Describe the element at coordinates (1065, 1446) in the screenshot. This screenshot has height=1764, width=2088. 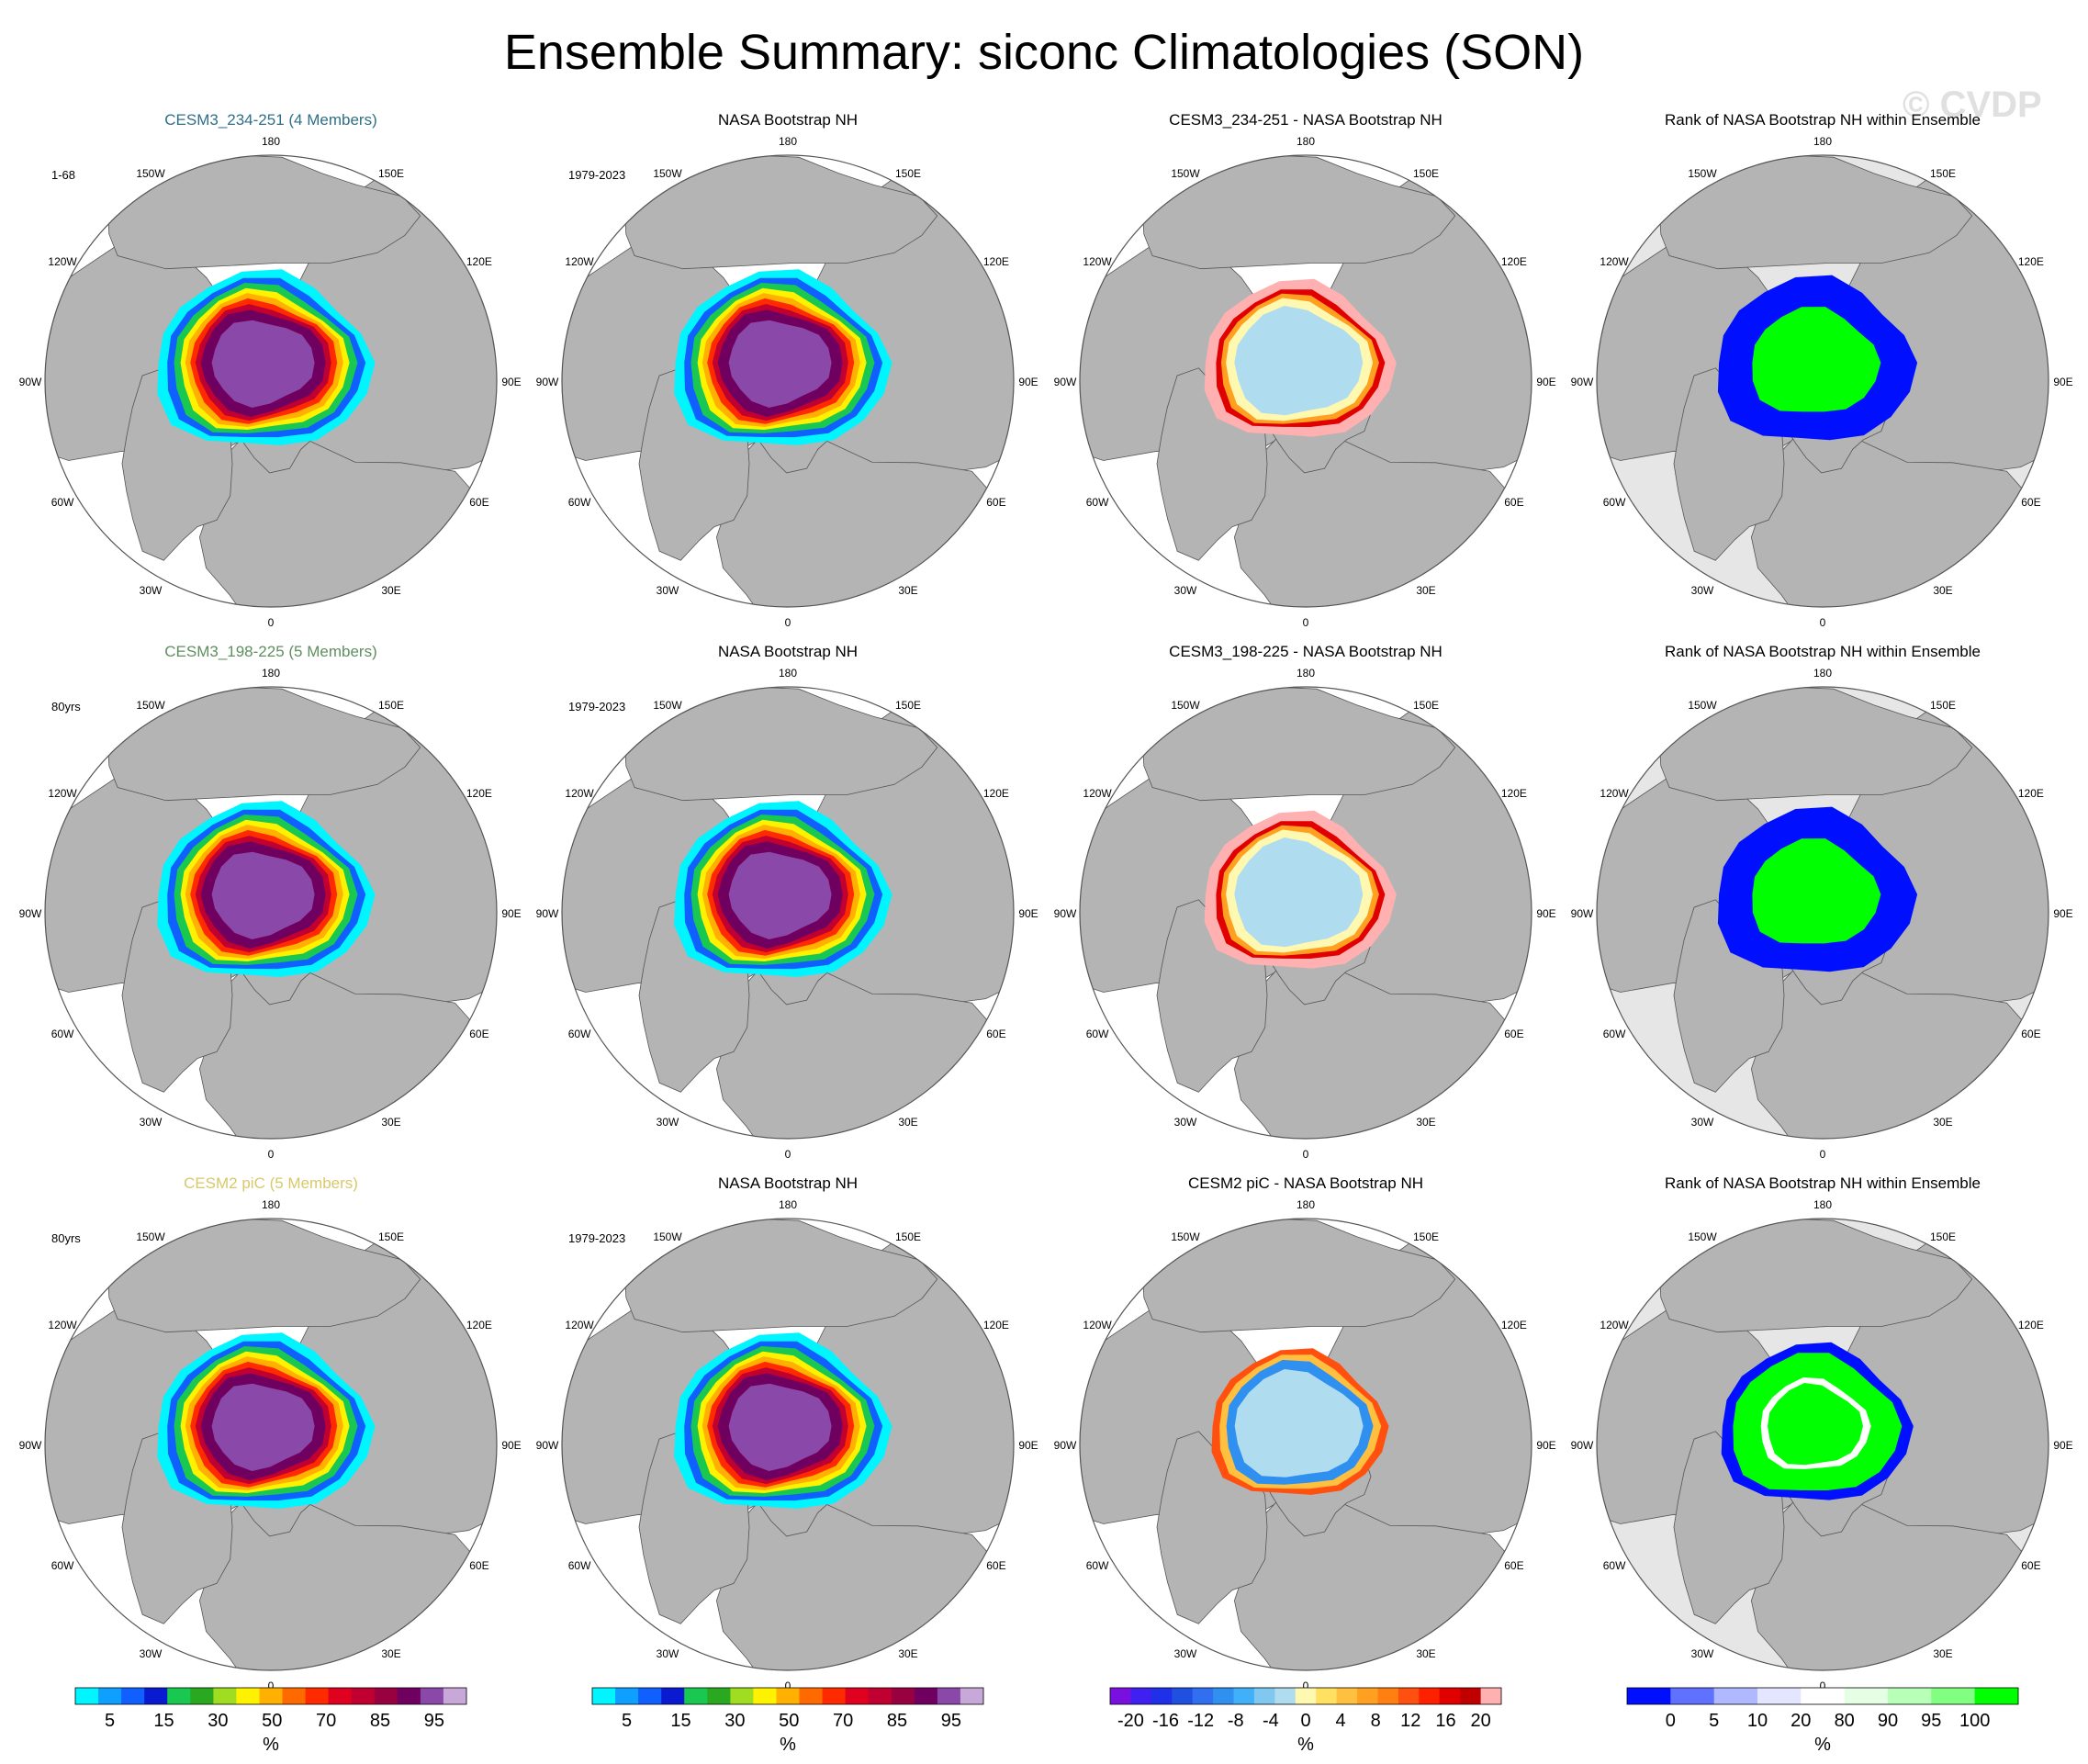
I see `longitude-label: 90W` at that location.